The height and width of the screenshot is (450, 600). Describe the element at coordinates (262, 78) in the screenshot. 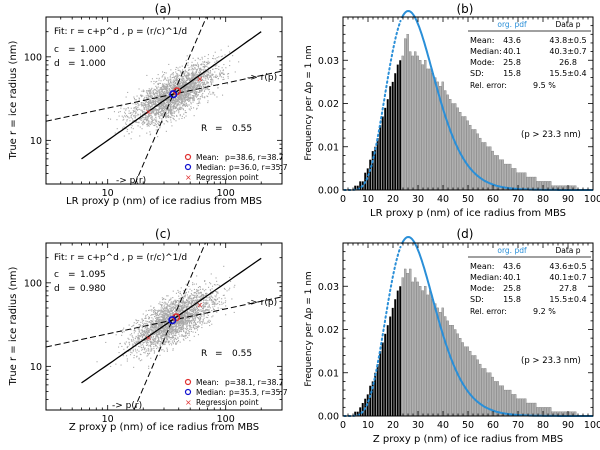

I see `panel-a-rp-label: -> r(p)` at that location.